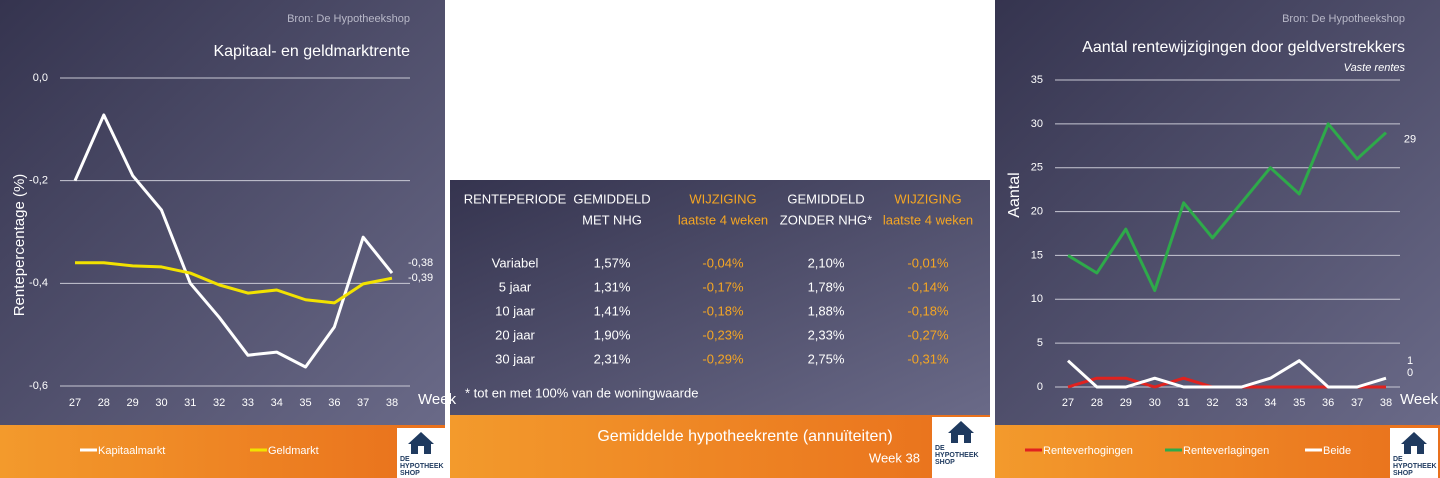 The height and width of the screenshot is (478, 1440). I want to click on y-tick-label: -0,6, so click(38, 386).